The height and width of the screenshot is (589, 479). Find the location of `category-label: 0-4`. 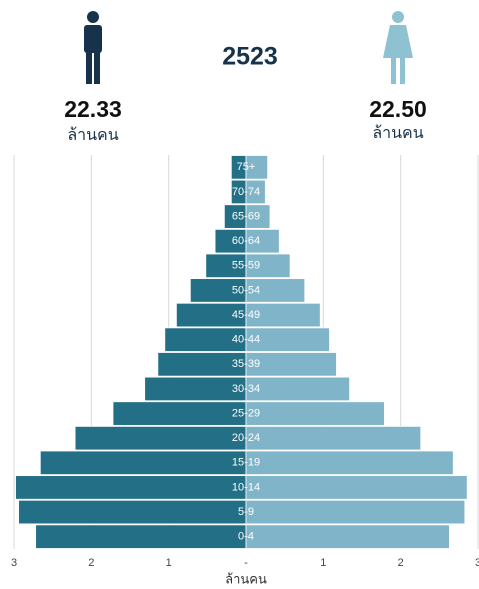

category-label: 0-4 is located at coordinates (246, 537).